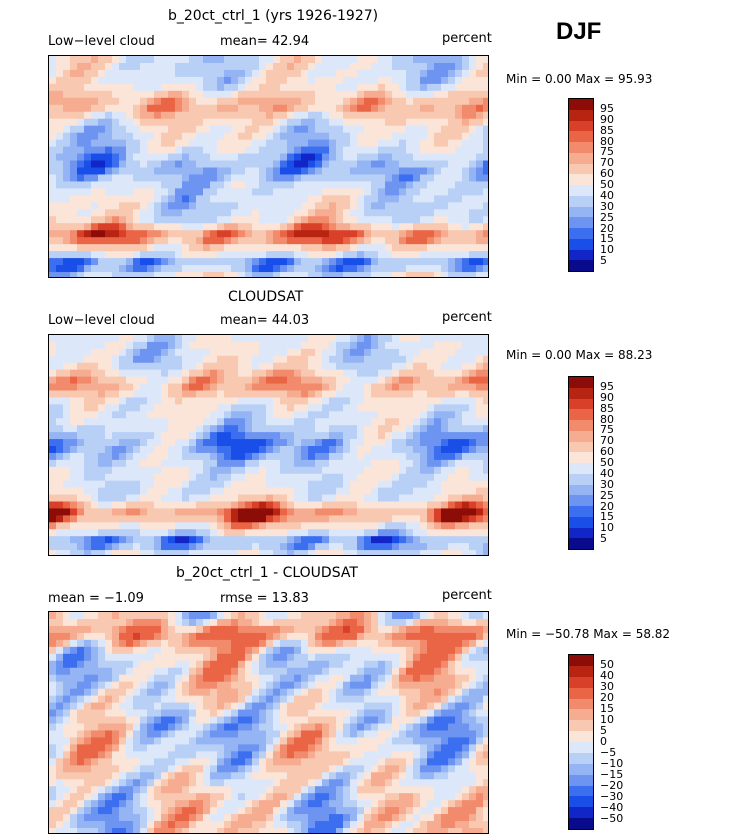 The image size is (732, 839). What do you see at coordinates (91, 403) in the screenshot?
I see `coastline-path` at bounding box center [91, 403].